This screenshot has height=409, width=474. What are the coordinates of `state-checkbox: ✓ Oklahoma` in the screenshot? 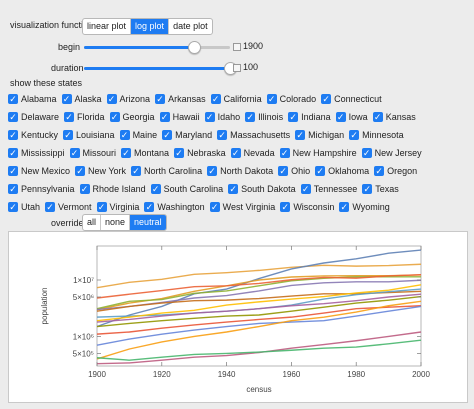 It's located at (342, 171).